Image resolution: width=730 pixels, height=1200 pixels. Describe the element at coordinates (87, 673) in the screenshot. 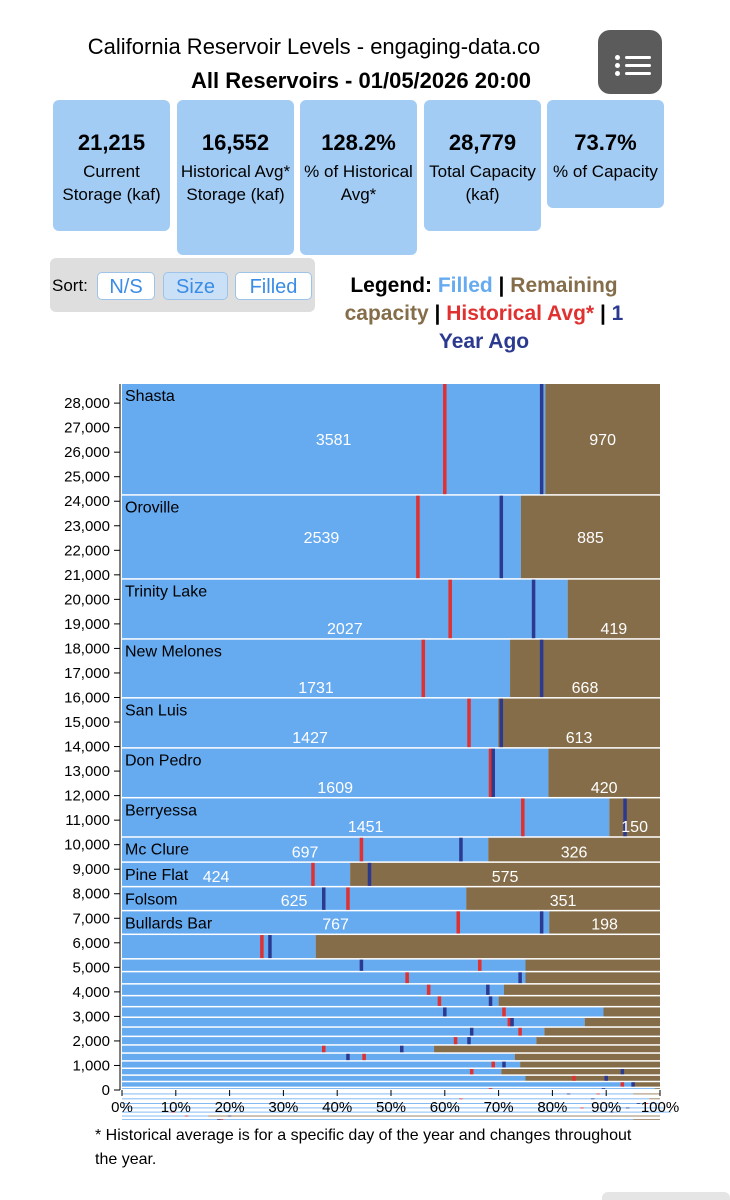

I see `y-tick-label: 17,000` at that location.